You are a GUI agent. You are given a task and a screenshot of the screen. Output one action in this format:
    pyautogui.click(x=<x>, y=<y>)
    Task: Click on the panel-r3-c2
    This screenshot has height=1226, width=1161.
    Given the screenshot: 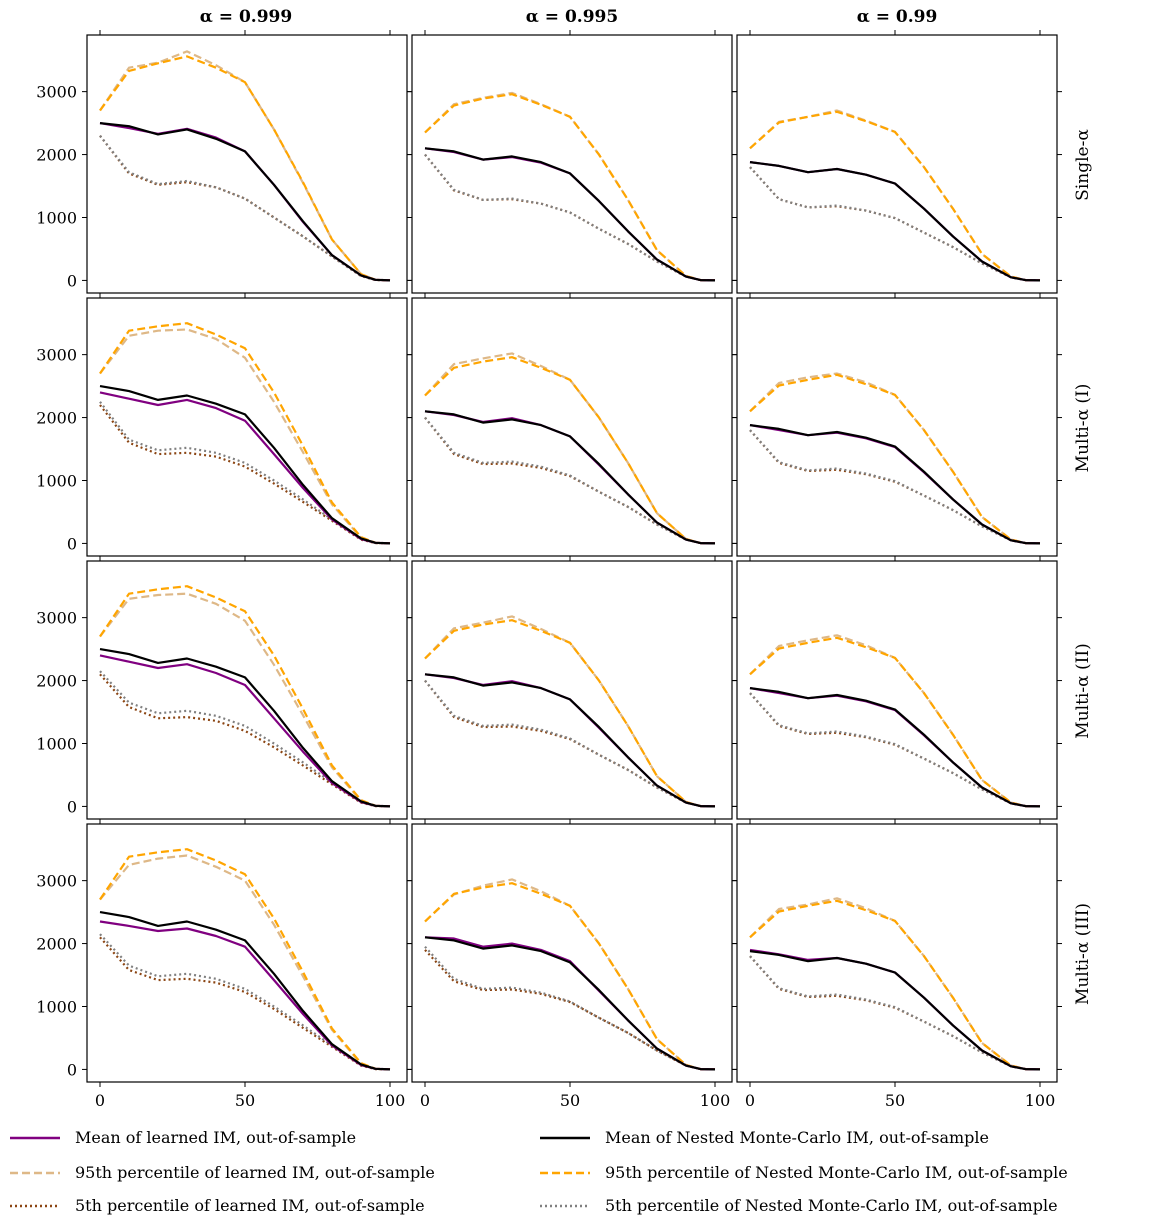 What is the action you would take?
    pyautogui.click(x=572, y=690)
    